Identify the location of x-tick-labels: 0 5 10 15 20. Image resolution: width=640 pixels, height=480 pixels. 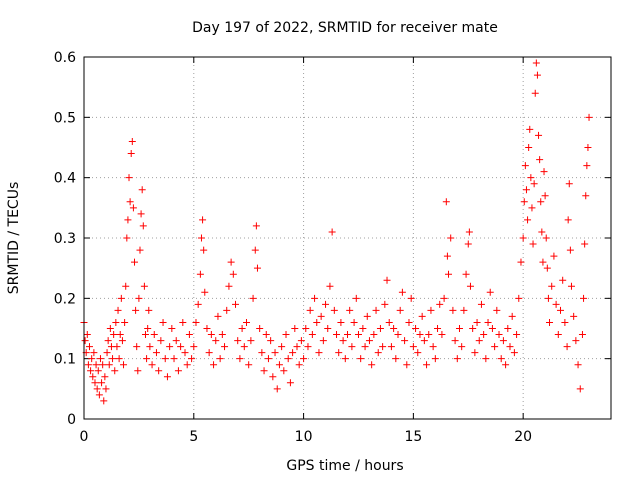
(306, 437).